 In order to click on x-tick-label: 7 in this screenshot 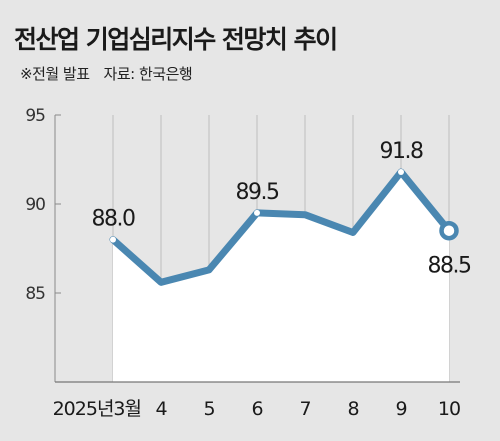, I will do `click(304, 409)`.